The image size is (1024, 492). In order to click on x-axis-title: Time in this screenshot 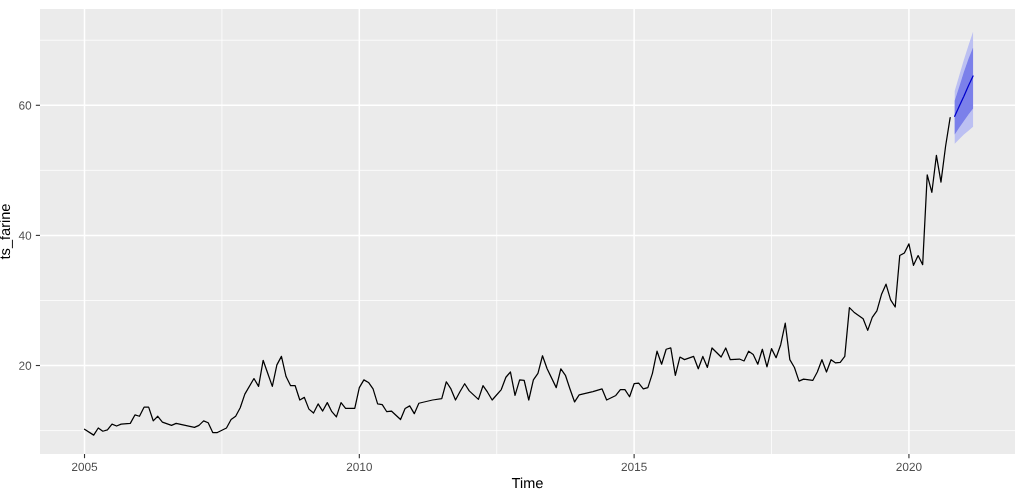, I will do `click(527, 483)`.